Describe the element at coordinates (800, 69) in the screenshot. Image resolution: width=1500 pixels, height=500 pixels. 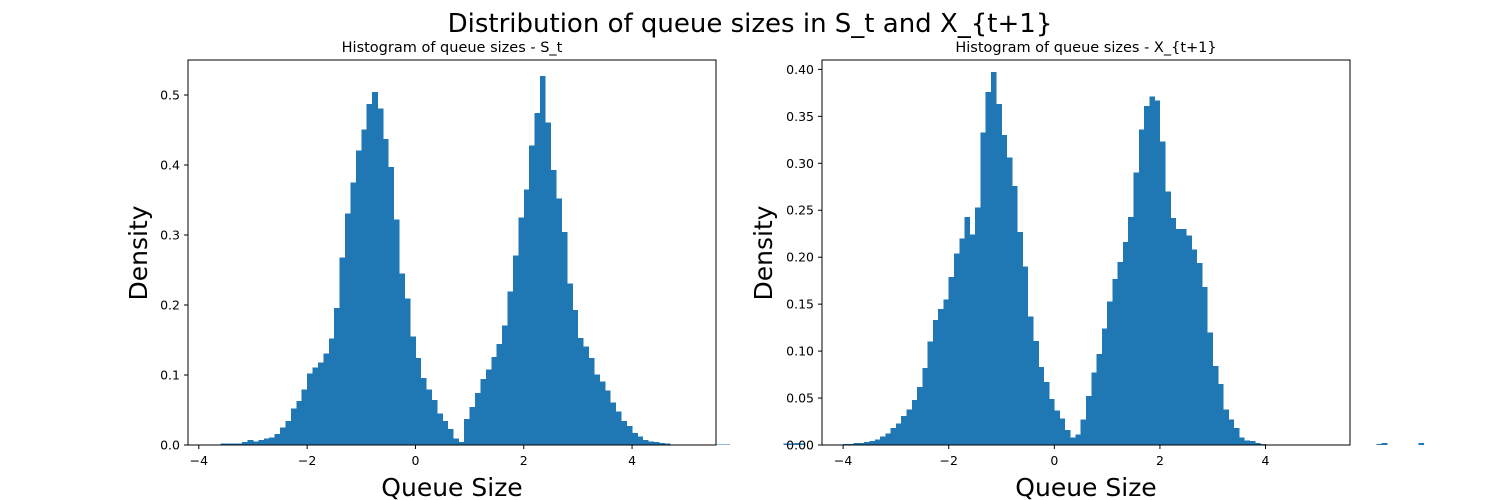
I see `y-tick-label-right-8: 0.40` at that location.